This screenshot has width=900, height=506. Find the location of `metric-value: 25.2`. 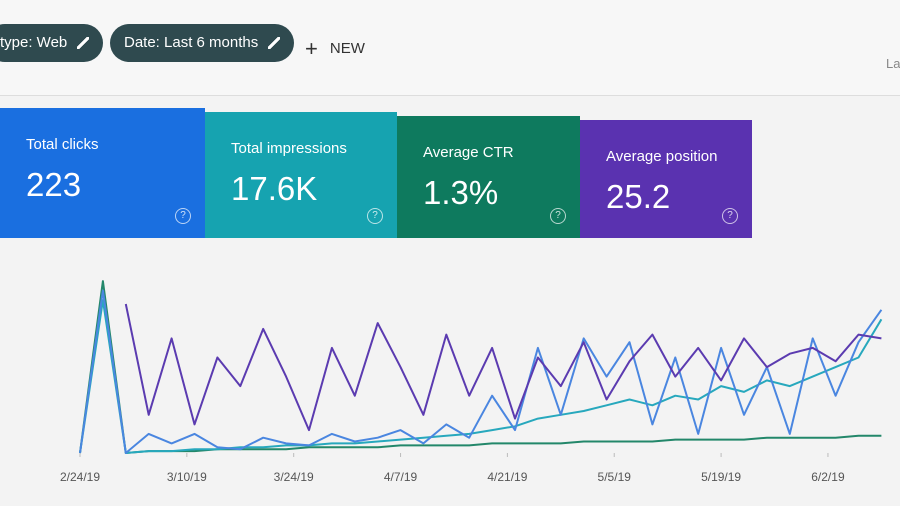

metric-value: 25.2 is located at coordinates (638, 196).